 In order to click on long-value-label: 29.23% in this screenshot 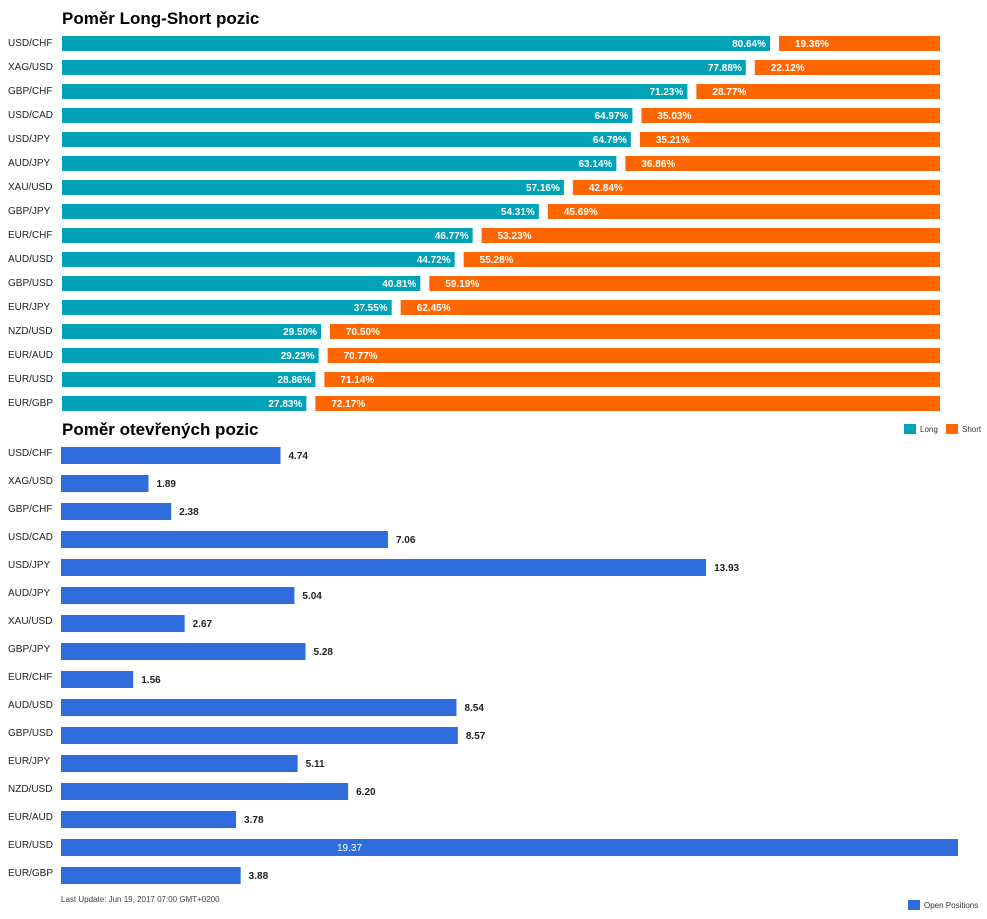, I will do `click(298, 356)`.